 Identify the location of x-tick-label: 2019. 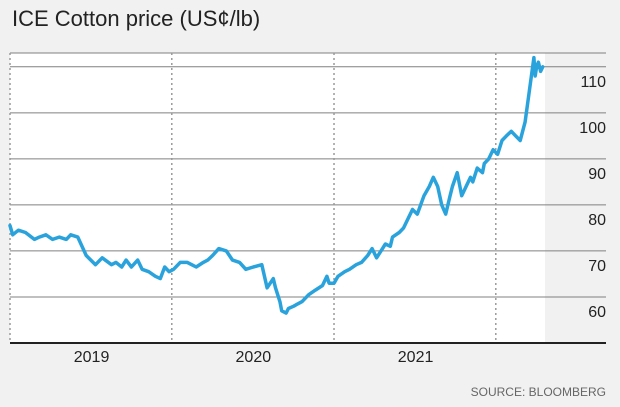
(92, 357).